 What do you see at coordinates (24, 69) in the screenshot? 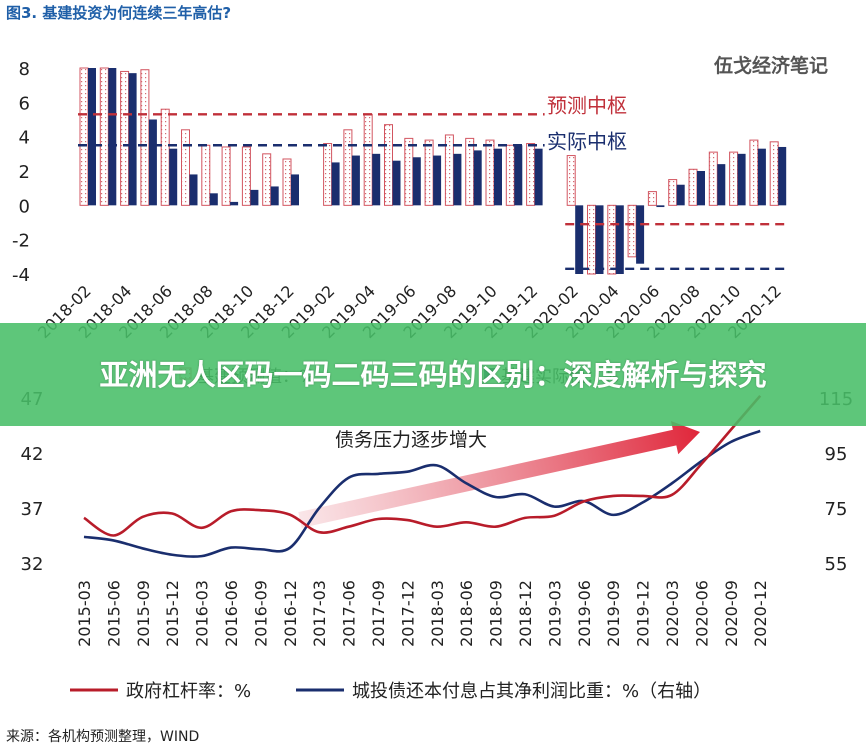
I see `y-tick-label: 8` at bounding box center [24, 69].